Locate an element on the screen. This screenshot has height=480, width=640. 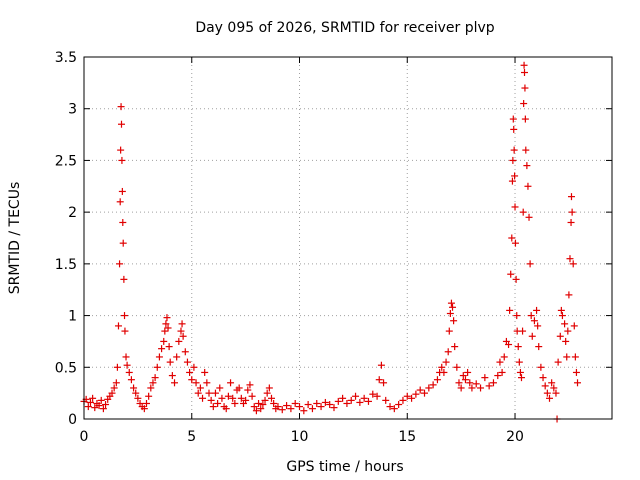
x-tick-label: 0 is located at coordinates (84, 437).